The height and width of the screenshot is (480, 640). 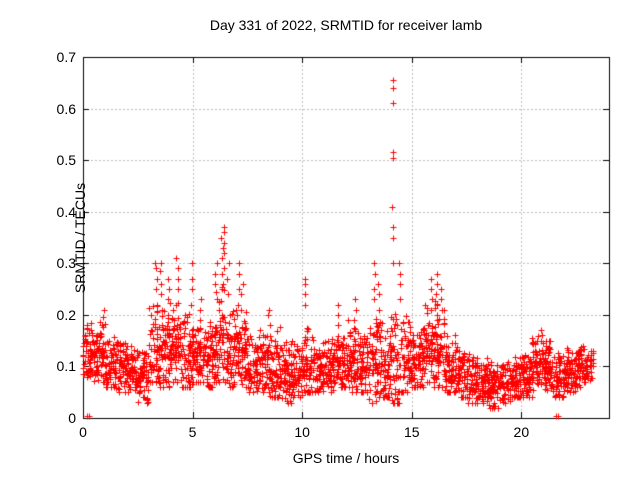 I want to click on x-tick-label: 5, so click(x=192, y=432).